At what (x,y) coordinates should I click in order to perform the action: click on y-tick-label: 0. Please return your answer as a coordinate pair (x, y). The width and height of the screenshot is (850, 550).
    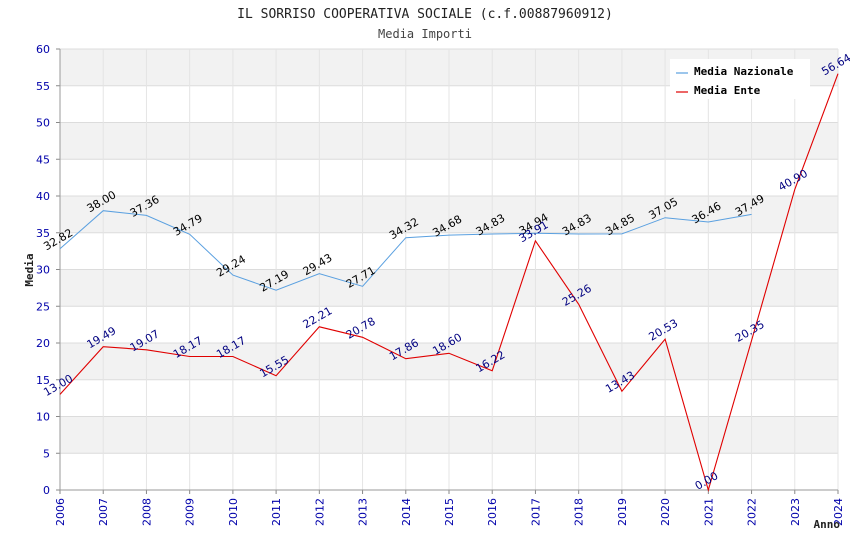
    Looking at the image, I should click on (46, 490).